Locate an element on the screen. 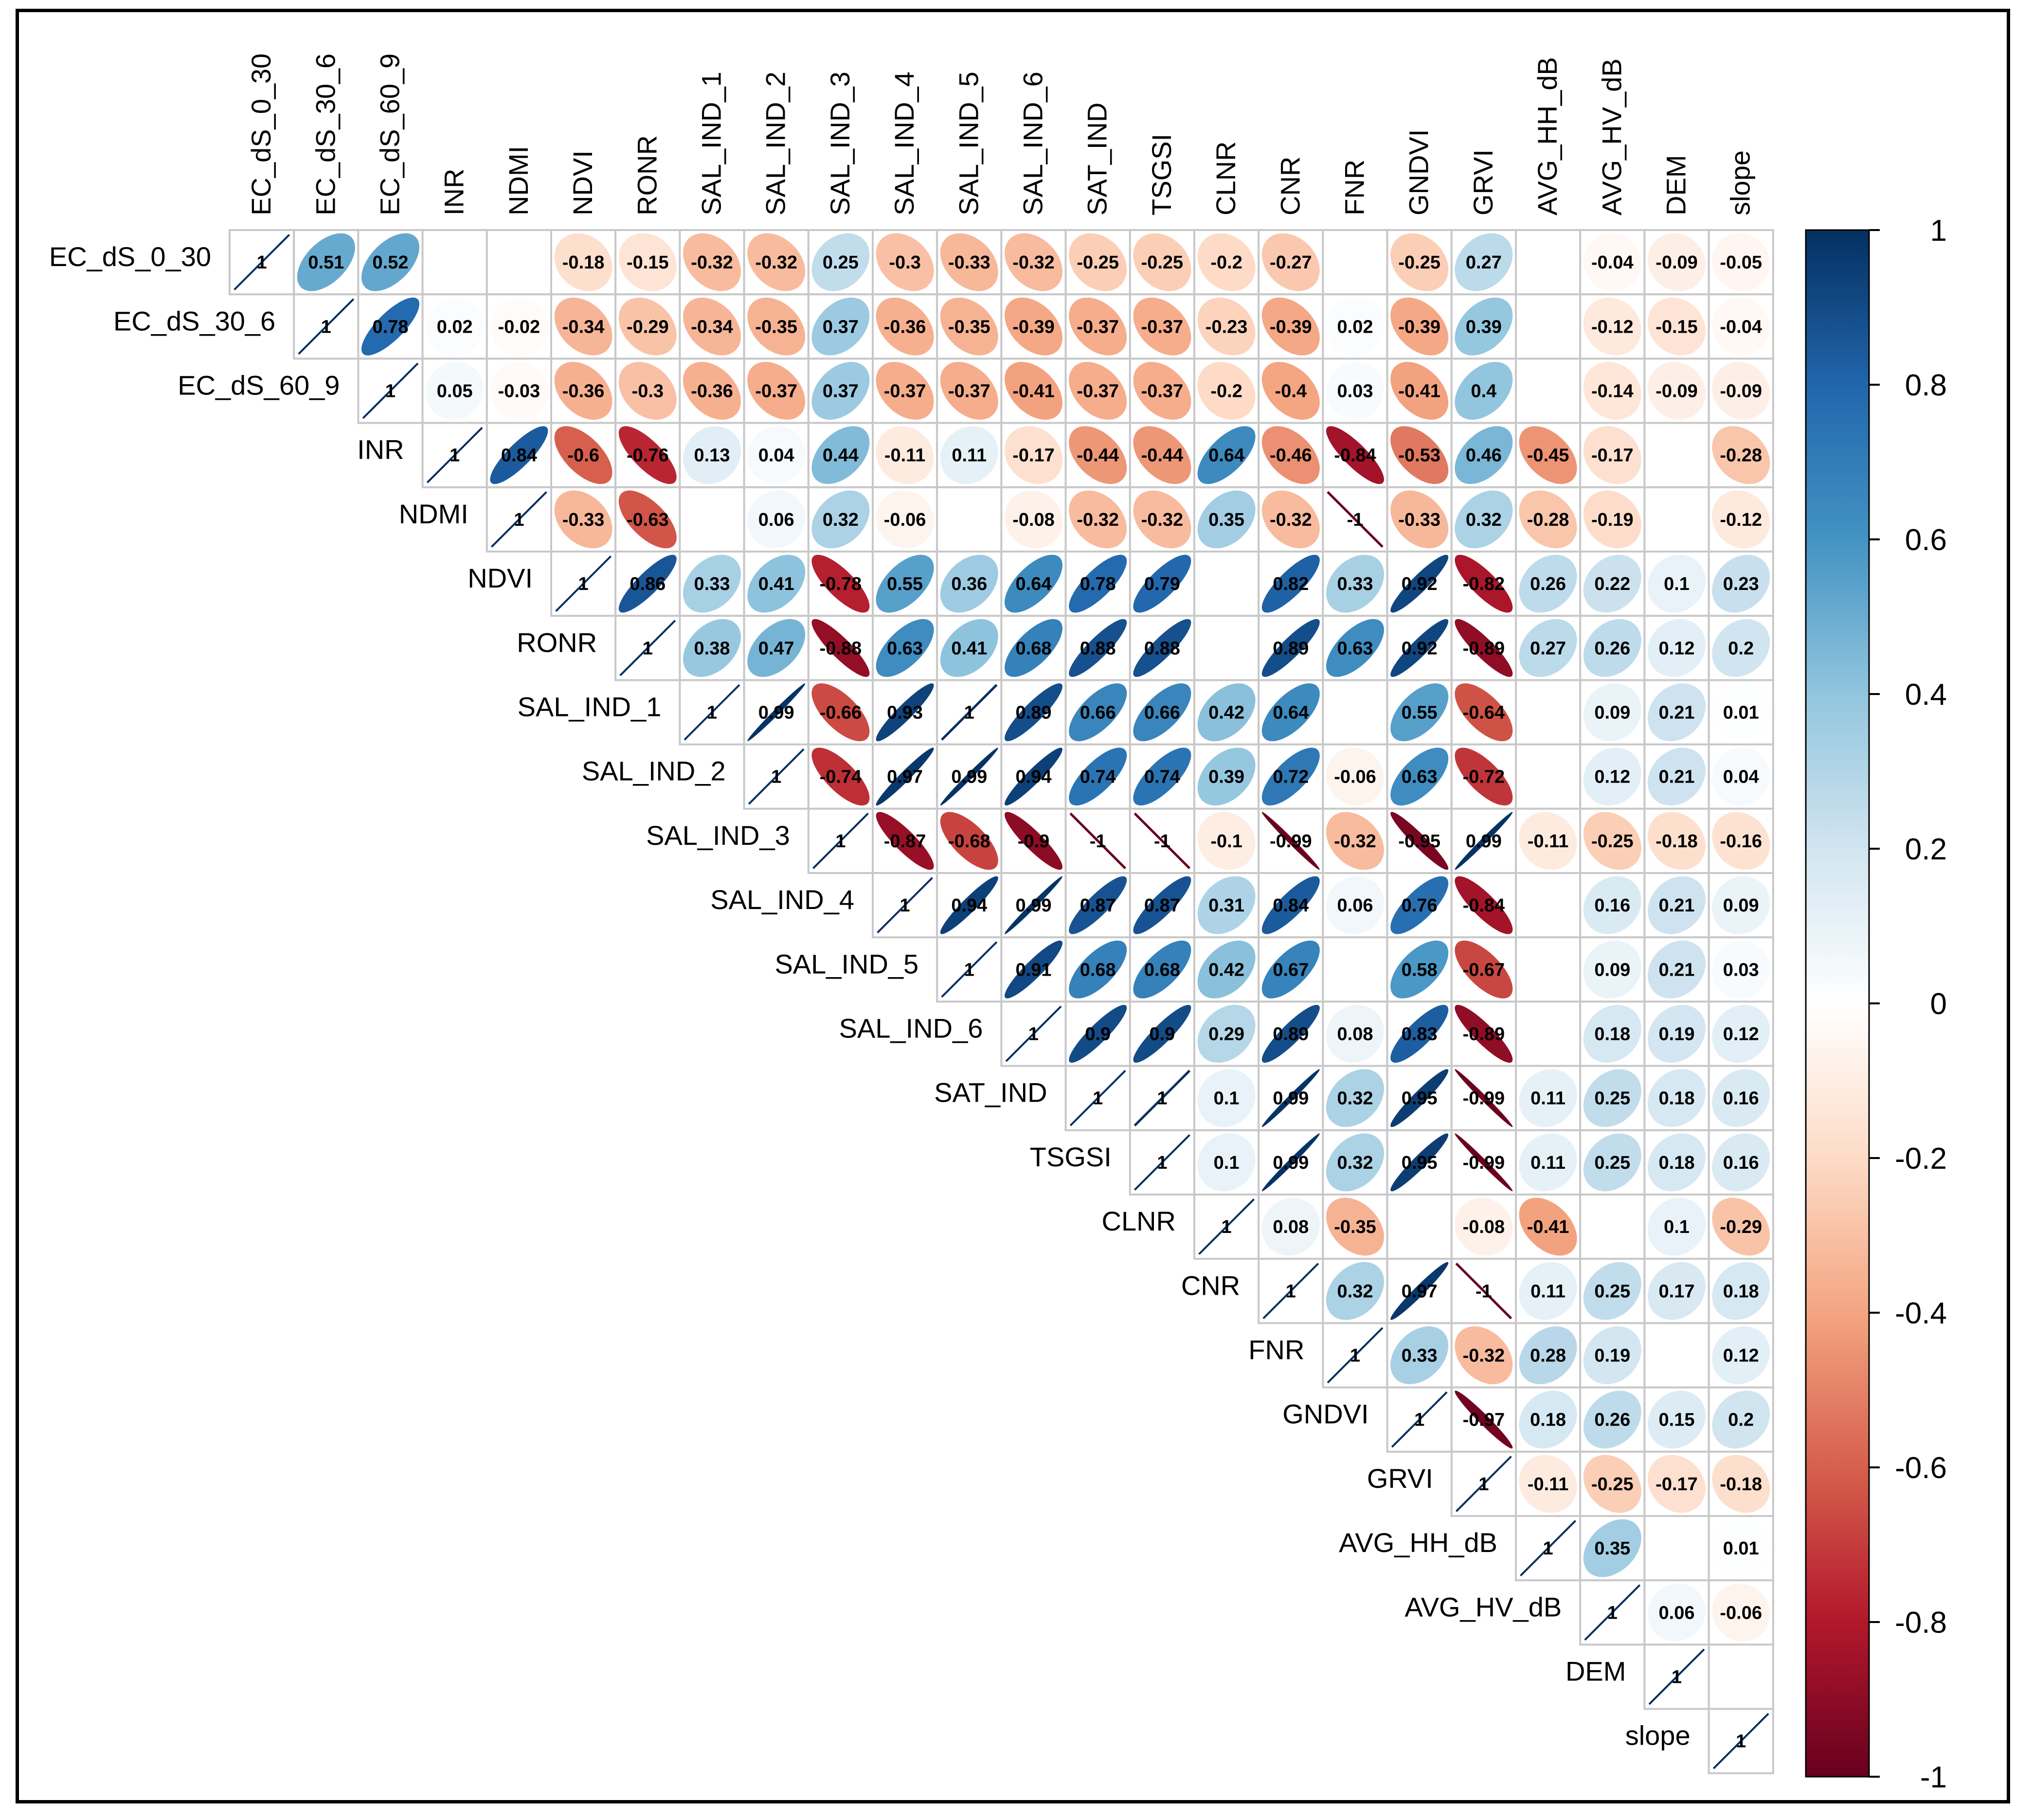 The height and width of the screenshot is (1820, 2033). correlation-value: 0.11 is located at coordinates (969, 456).